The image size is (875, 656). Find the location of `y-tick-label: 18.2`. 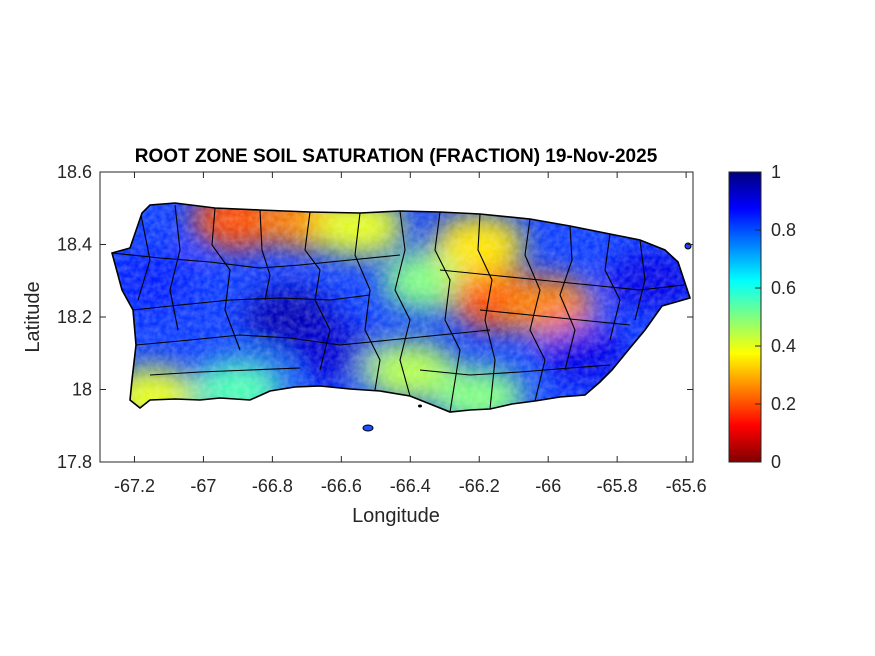

y-tick-label: 18.2 is located at coordinates (74, 317).